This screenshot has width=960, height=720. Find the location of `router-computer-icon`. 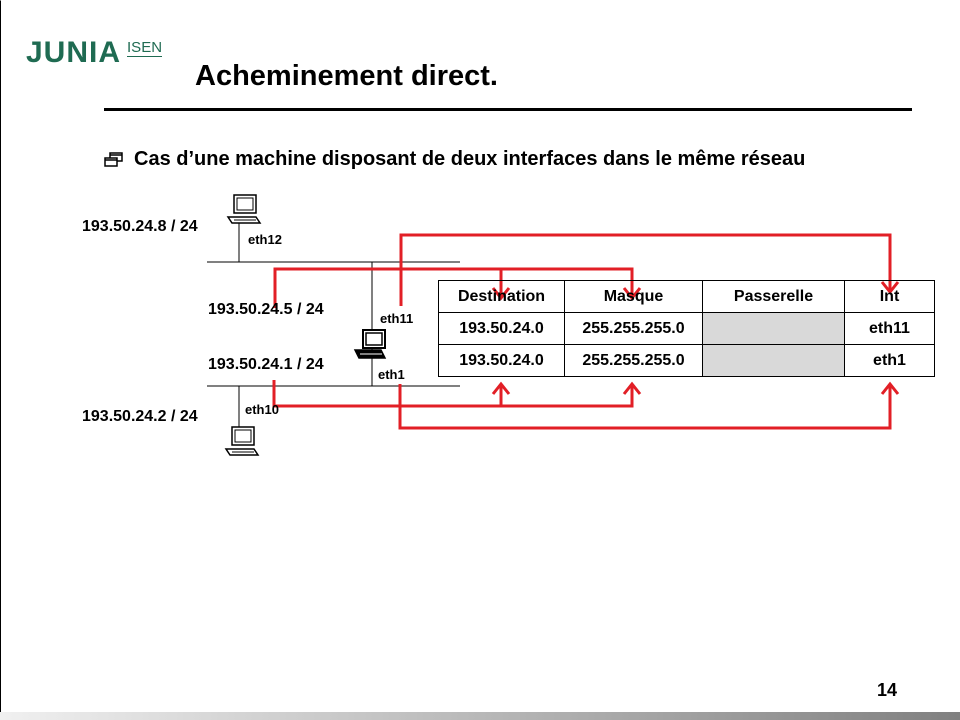

router-computer-icon is located at coordinates (370, 344).